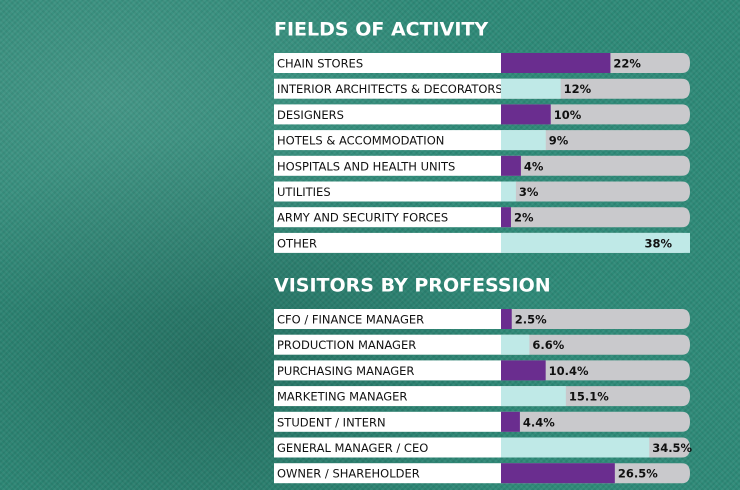  I want to click on row-label: OTHER, so click(297, 243).